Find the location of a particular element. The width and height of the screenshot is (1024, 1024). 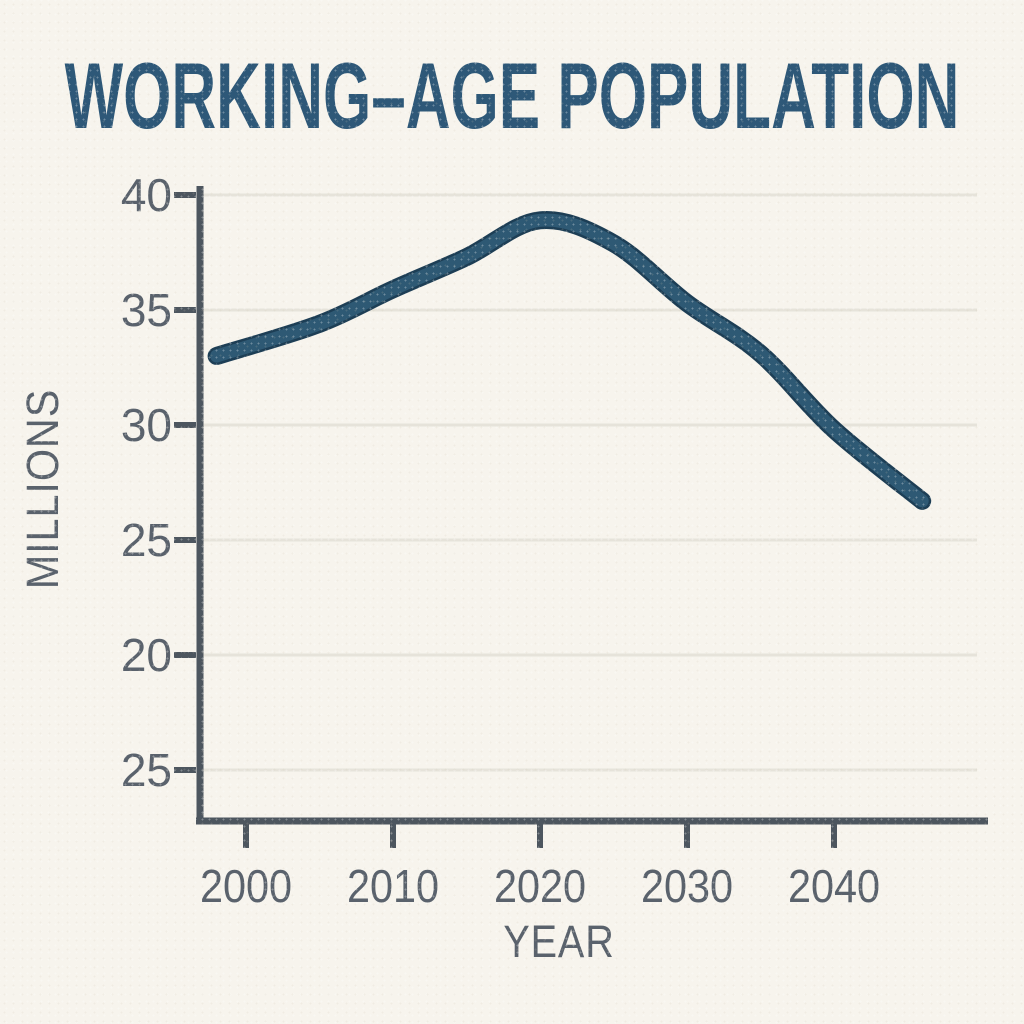

x-tick-label: 2030 is located at coordinates (687, 887).